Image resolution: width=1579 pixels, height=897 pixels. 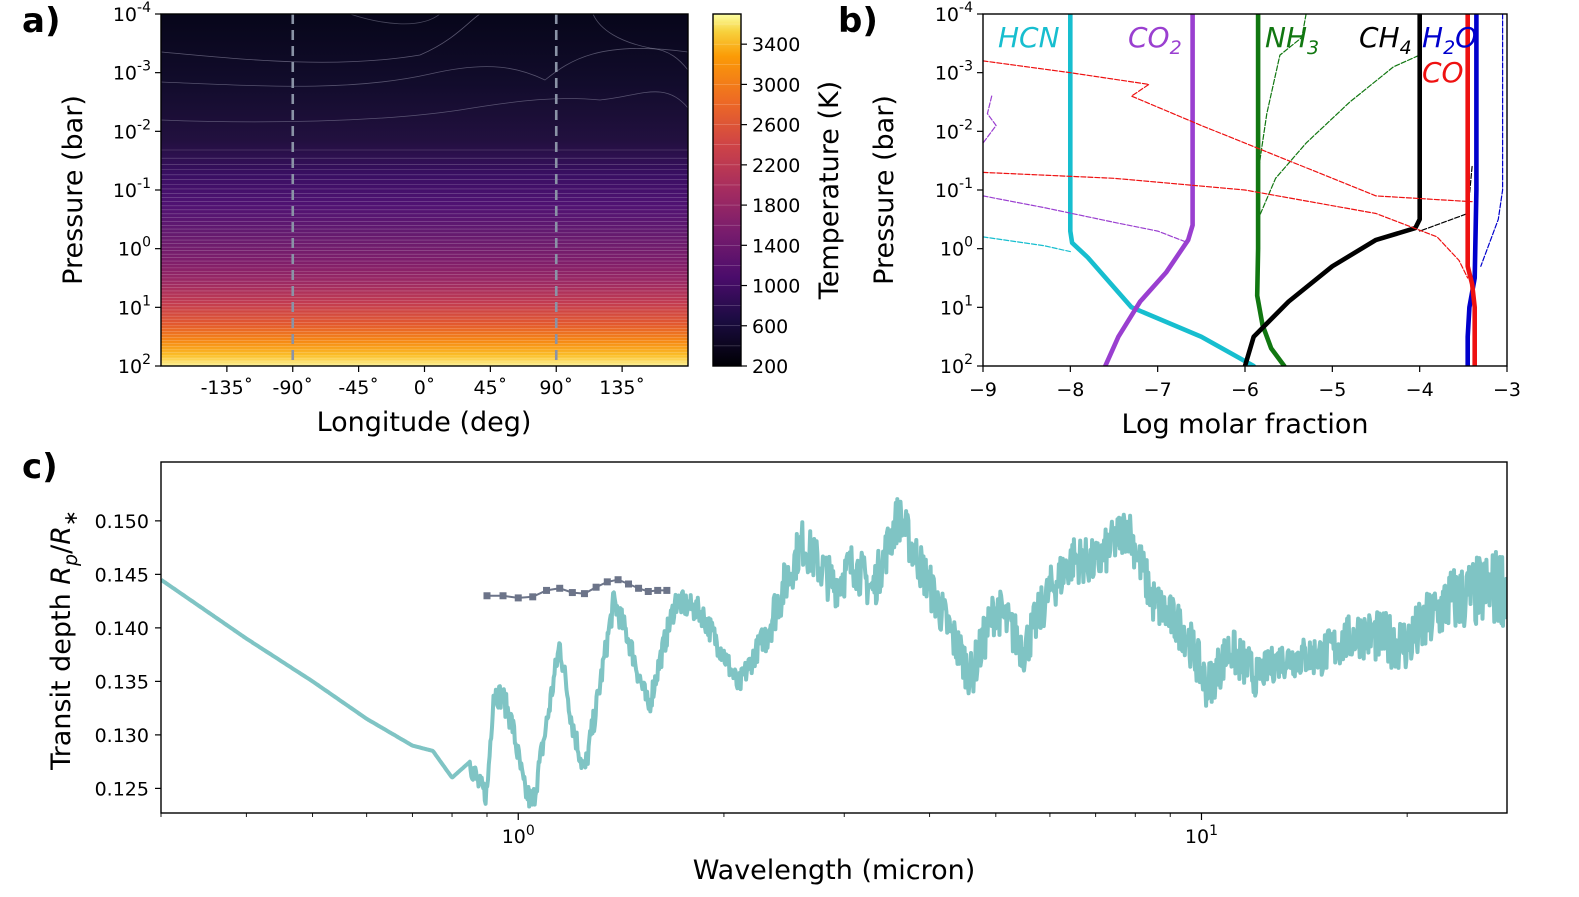 I want to click on panel-a-y-ticks: 10⁻⁴ 10⁻³ 10⁻² 10⁻¹ 10⁰ 10¹ 10², so click(x=137, y=189).